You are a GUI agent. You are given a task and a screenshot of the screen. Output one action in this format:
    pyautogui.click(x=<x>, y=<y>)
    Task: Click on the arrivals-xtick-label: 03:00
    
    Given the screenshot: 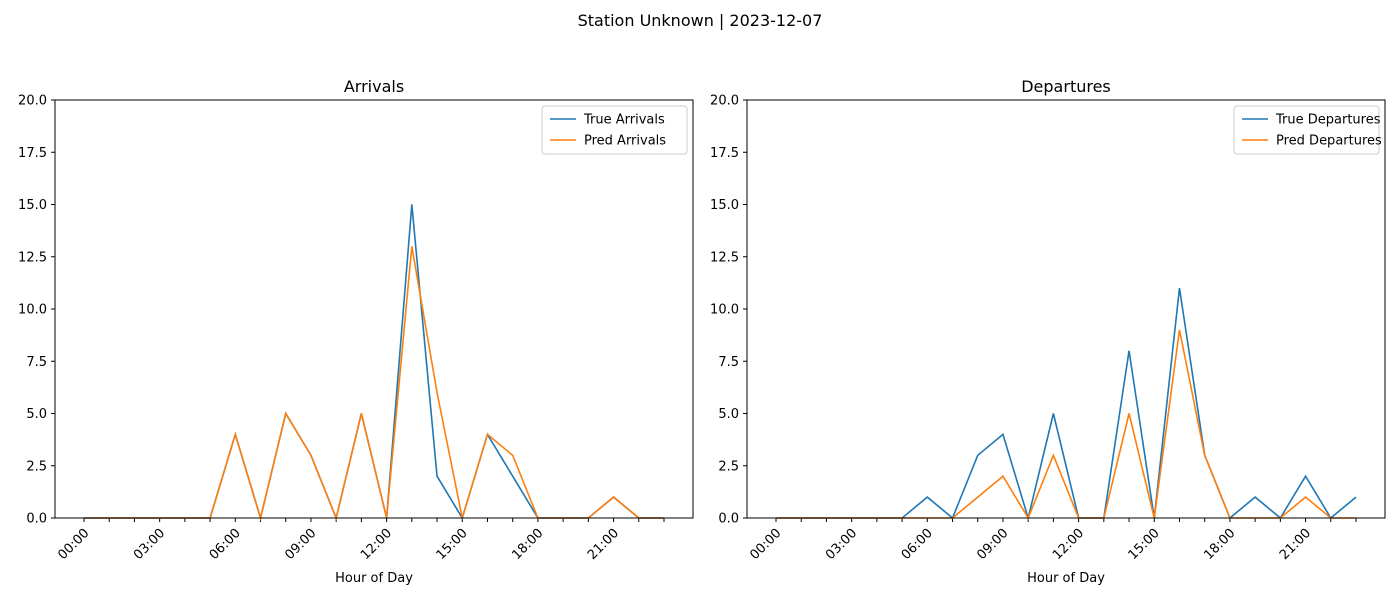 What is the action you would take?
    pyautogui.click(x=149, y=544)
    